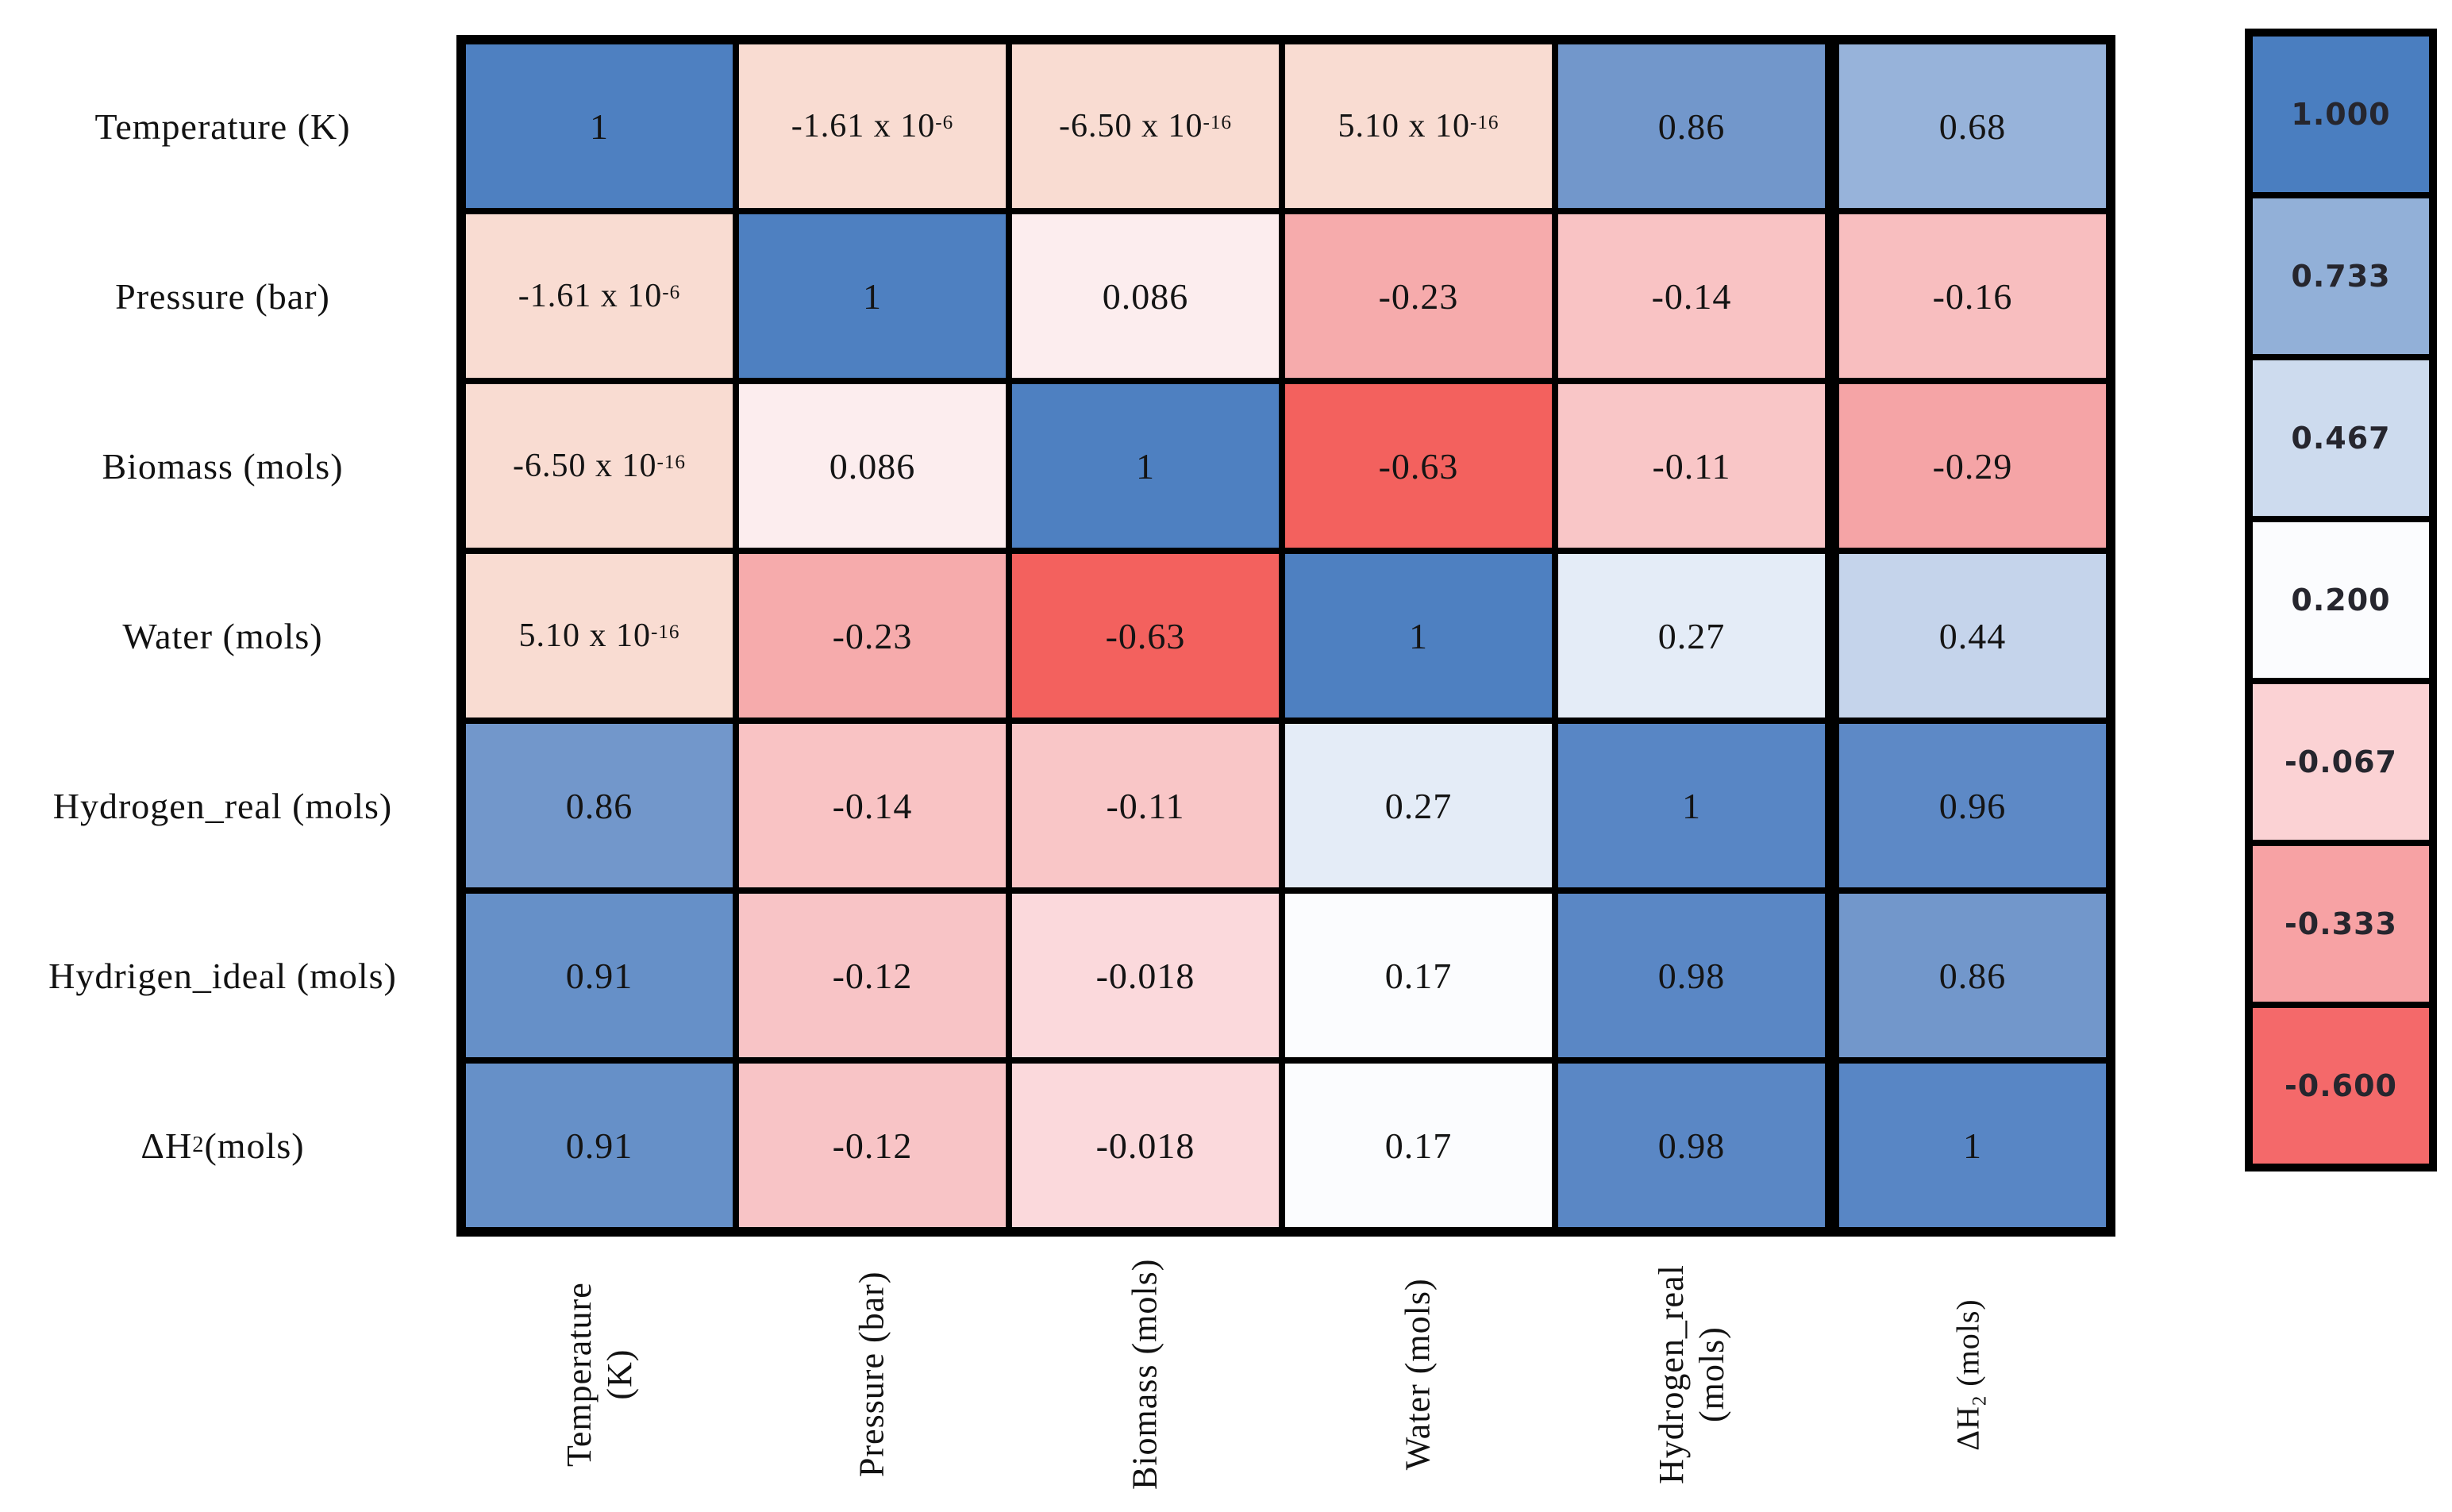 The width and height of the screenshot is (2452, 1512). Describe the element at coordinates (1690, 1374) in the screenshot. I see `column-label: Hydrogen_real (mols)` at that location.